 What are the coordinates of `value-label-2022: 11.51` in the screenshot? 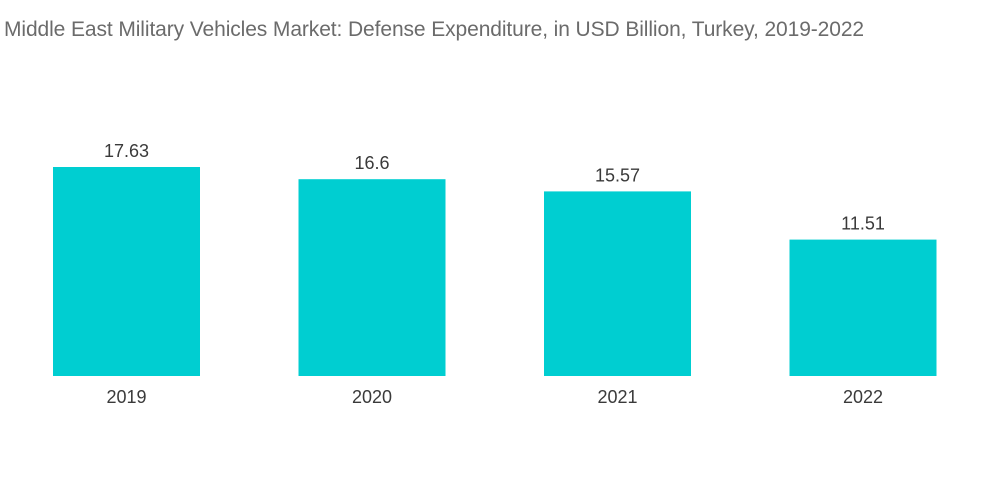 It's located at (863, 224).